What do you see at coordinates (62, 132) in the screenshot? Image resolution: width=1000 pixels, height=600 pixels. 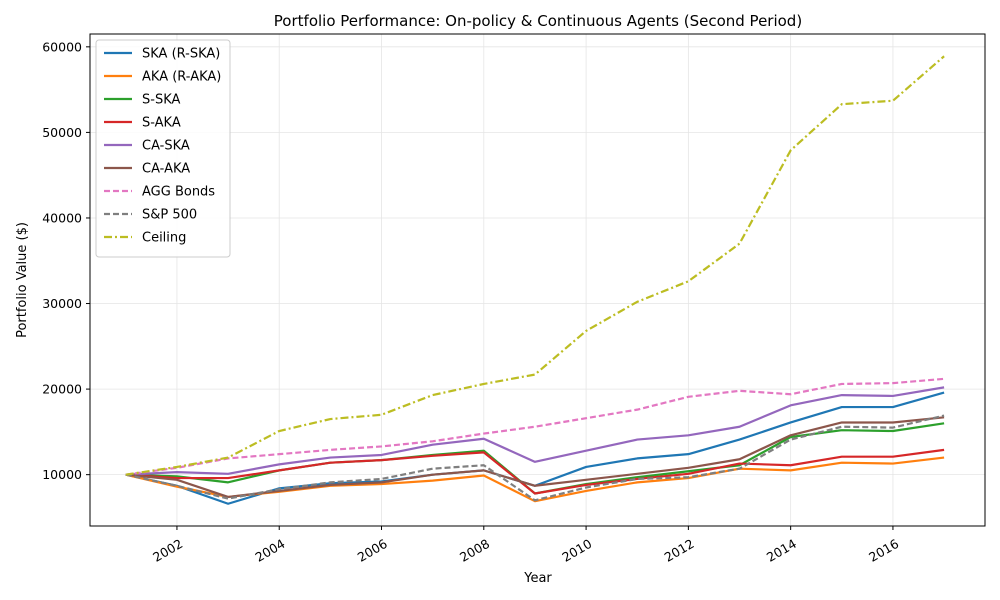 I see `y-tick-label: 50000` at bounding box center [62, 132].